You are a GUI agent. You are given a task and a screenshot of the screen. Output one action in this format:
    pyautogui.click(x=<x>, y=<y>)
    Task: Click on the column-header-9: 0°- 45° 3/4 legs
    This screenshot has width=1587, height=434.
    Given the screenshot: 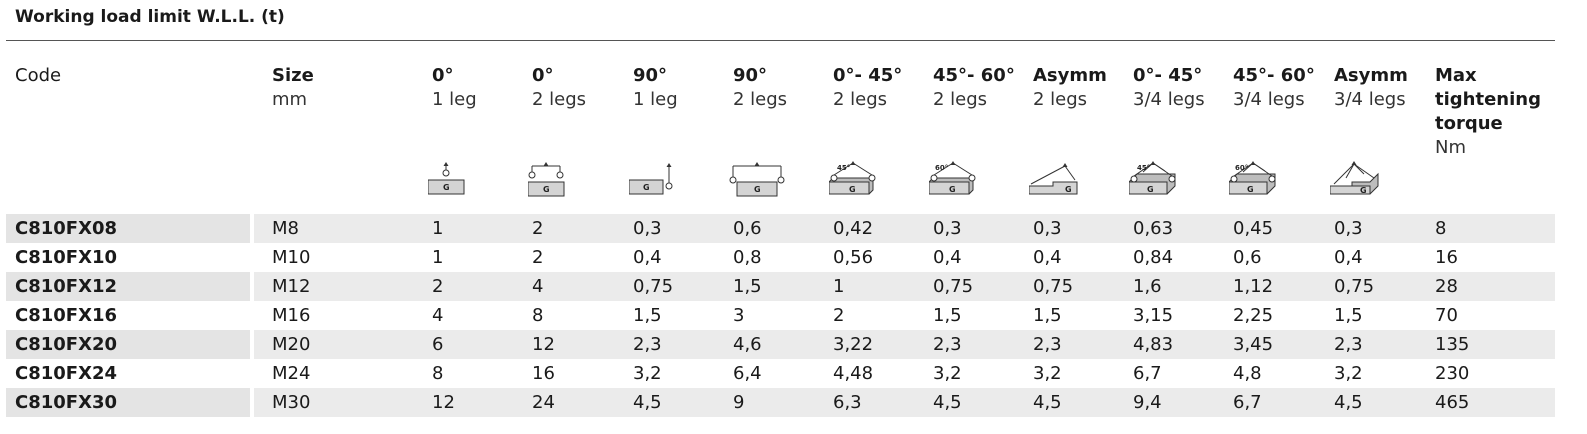 What is the action you would take?
    pyautogui.click(x=1180, y=88)
    